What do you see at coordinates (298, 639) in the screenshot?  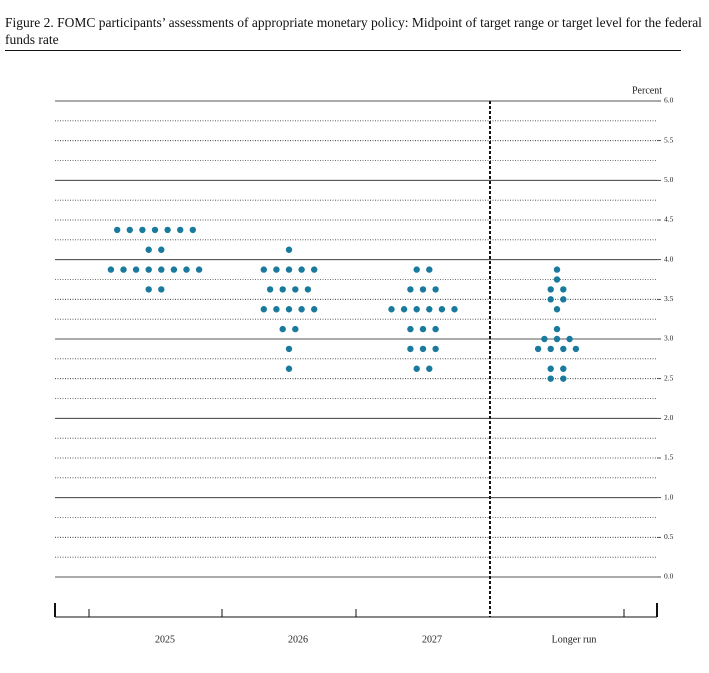 I see `x-tick-label: 2026` at bounding box center [298, 639].